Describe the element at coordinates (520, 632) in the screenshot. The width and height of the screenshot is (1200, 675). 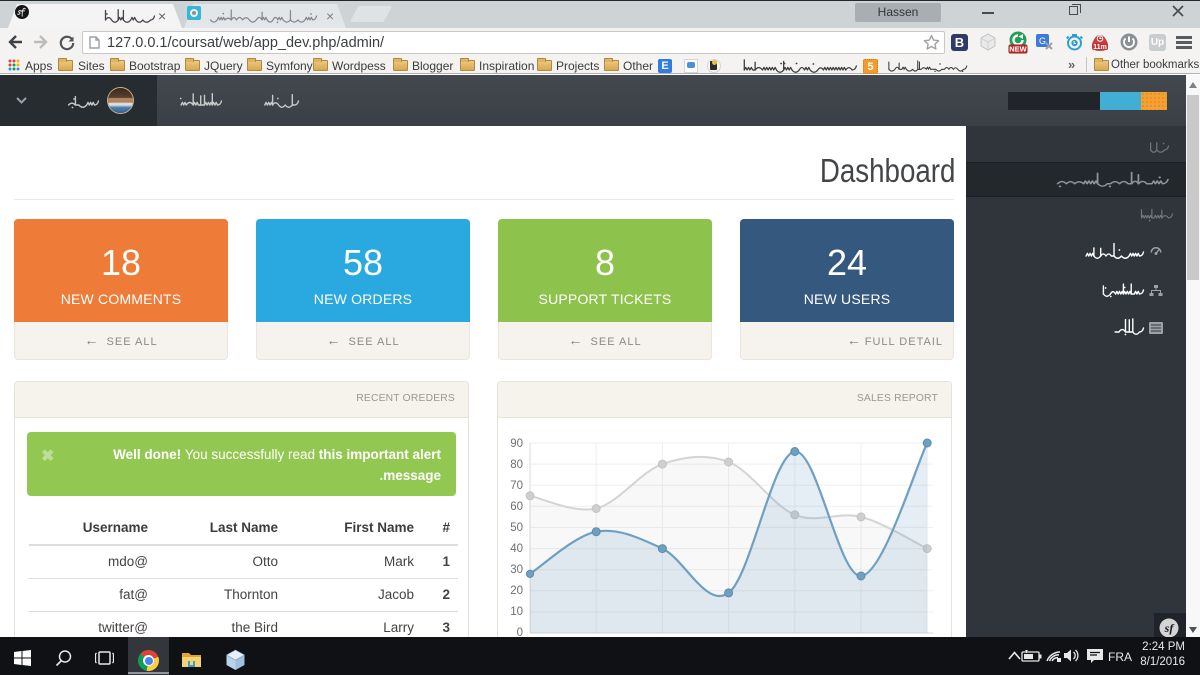
I see `svg-text: 0` at that location.